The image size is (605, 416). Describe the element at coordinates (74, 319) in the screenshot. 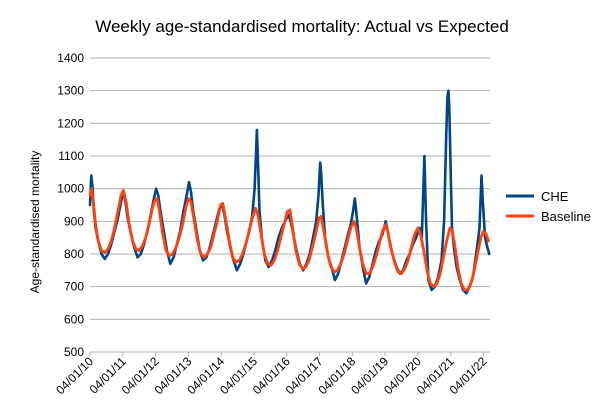

I see `y-tick-label: 600` at that location.